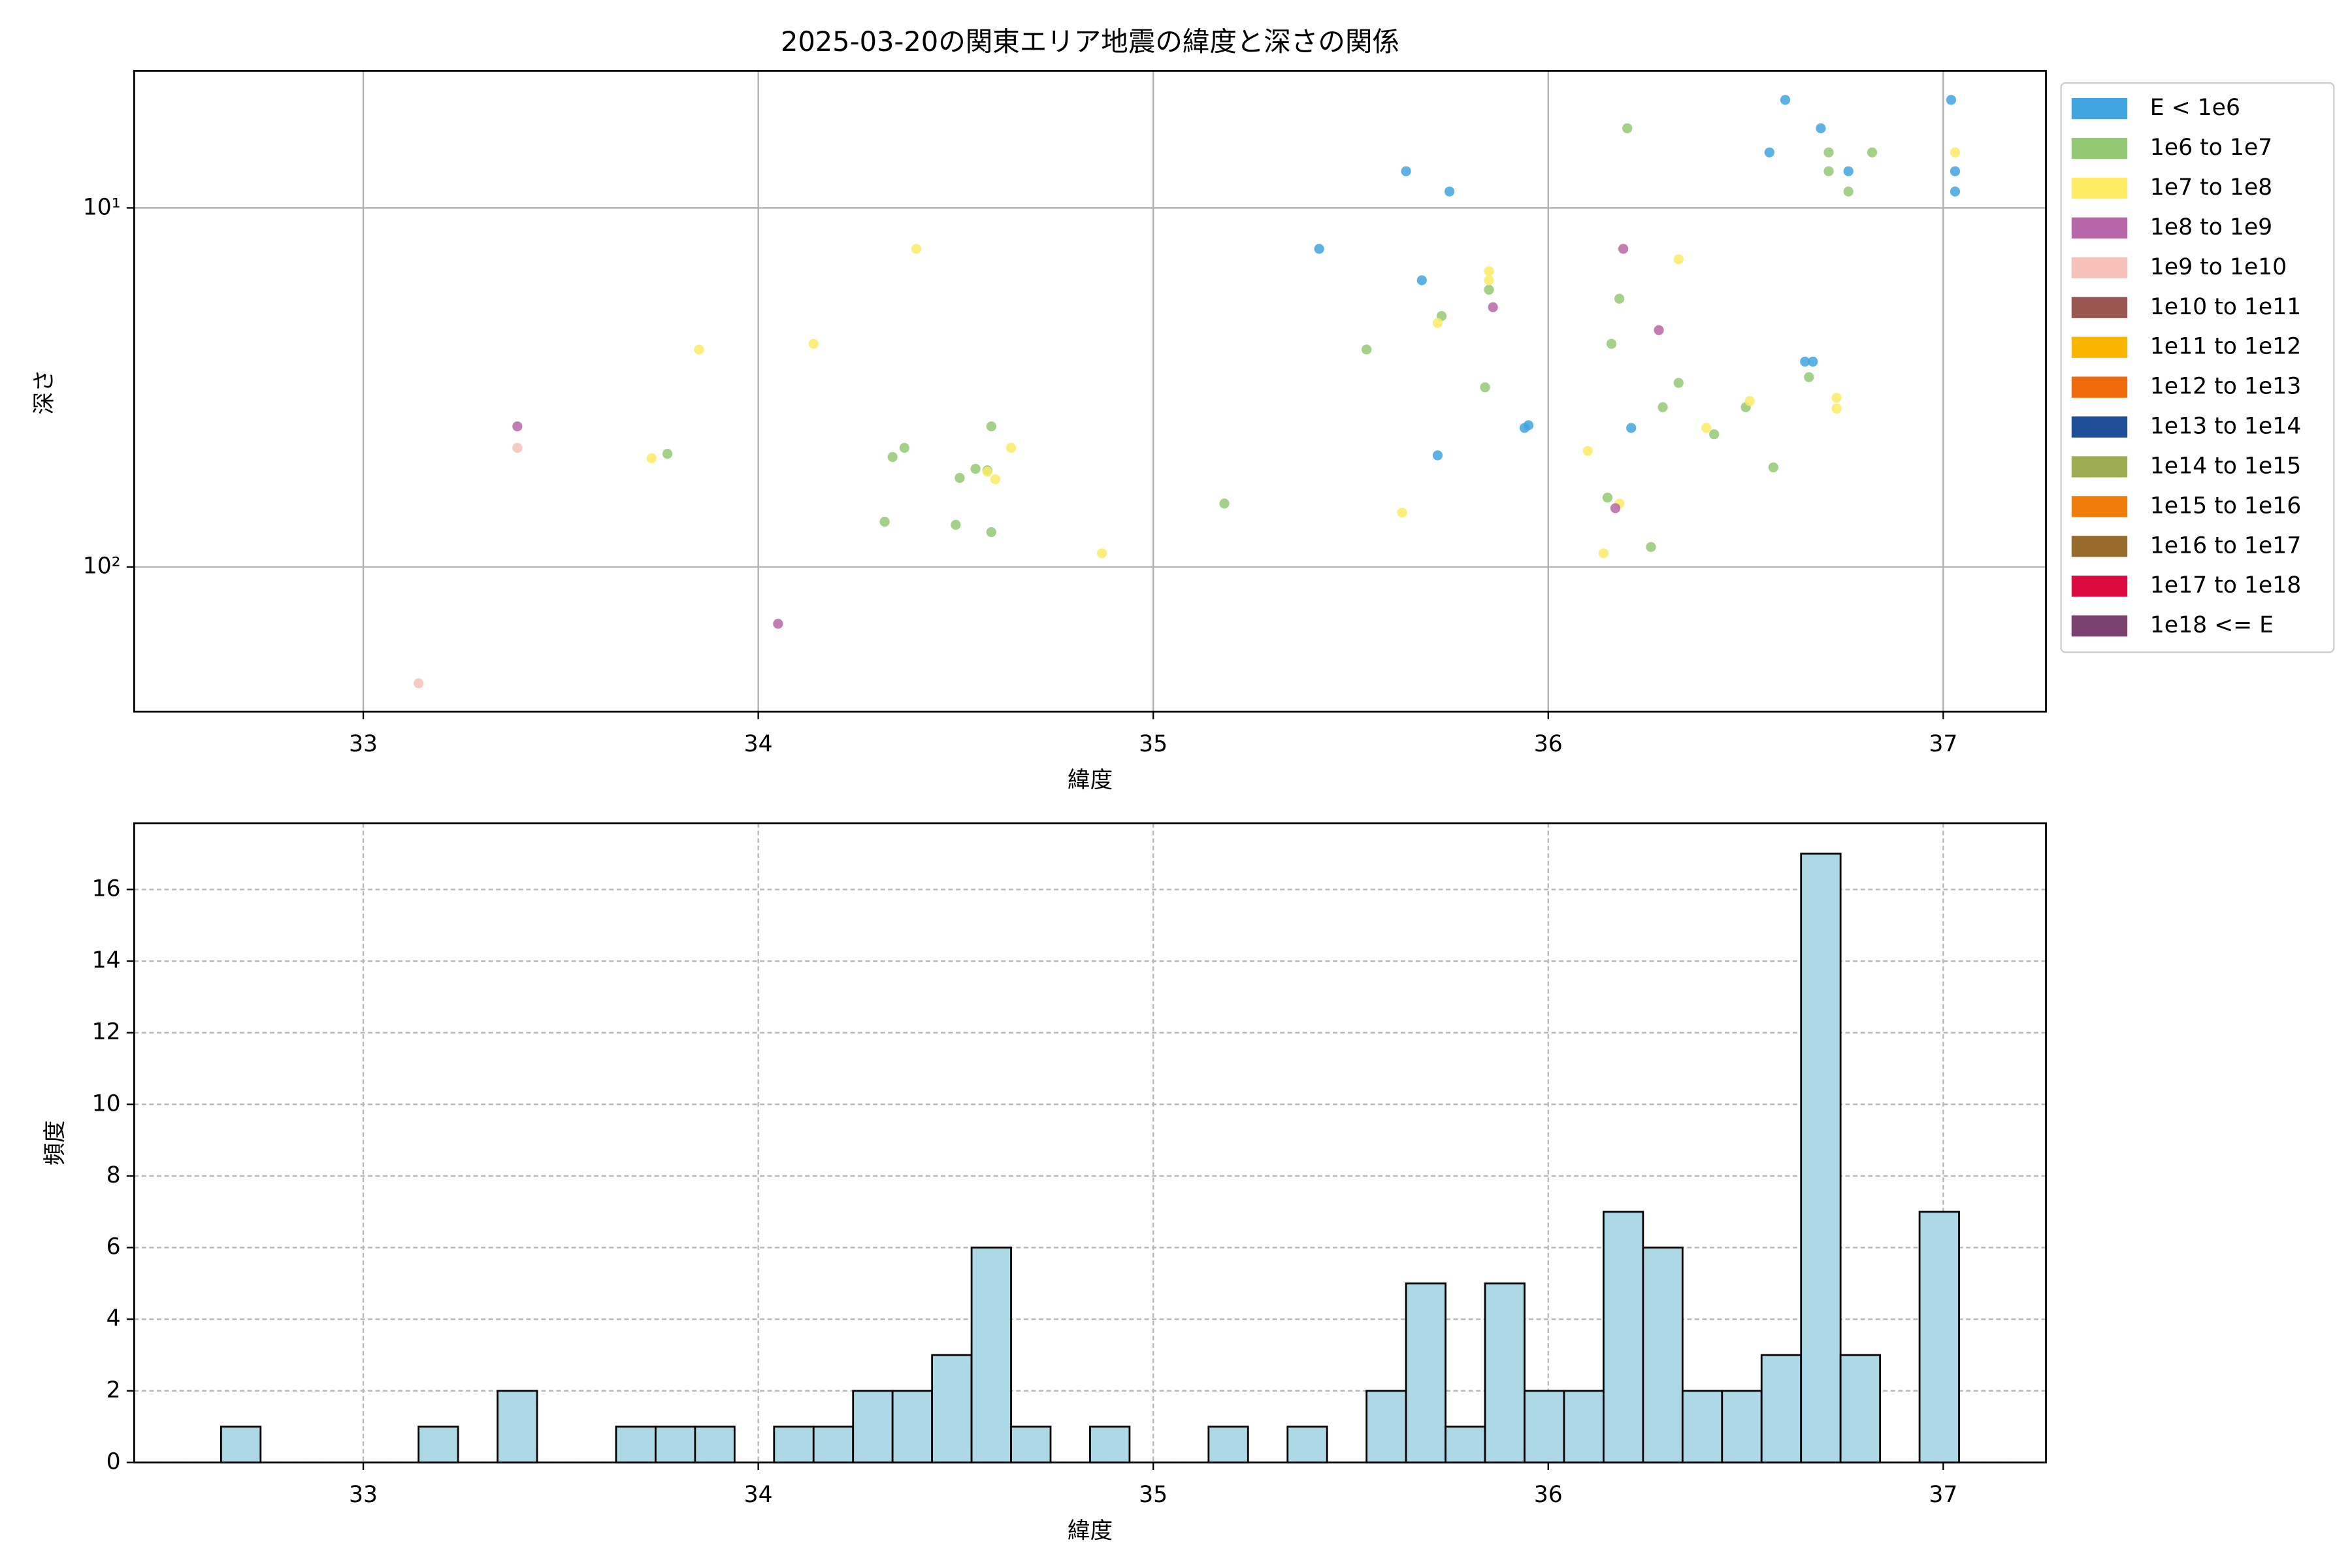 This screenshot has height=1568, width=2352. I want to click on chart-title: 2025-03-20の関東エリア地震の緯度と深さの関係, so click(1090, 41).